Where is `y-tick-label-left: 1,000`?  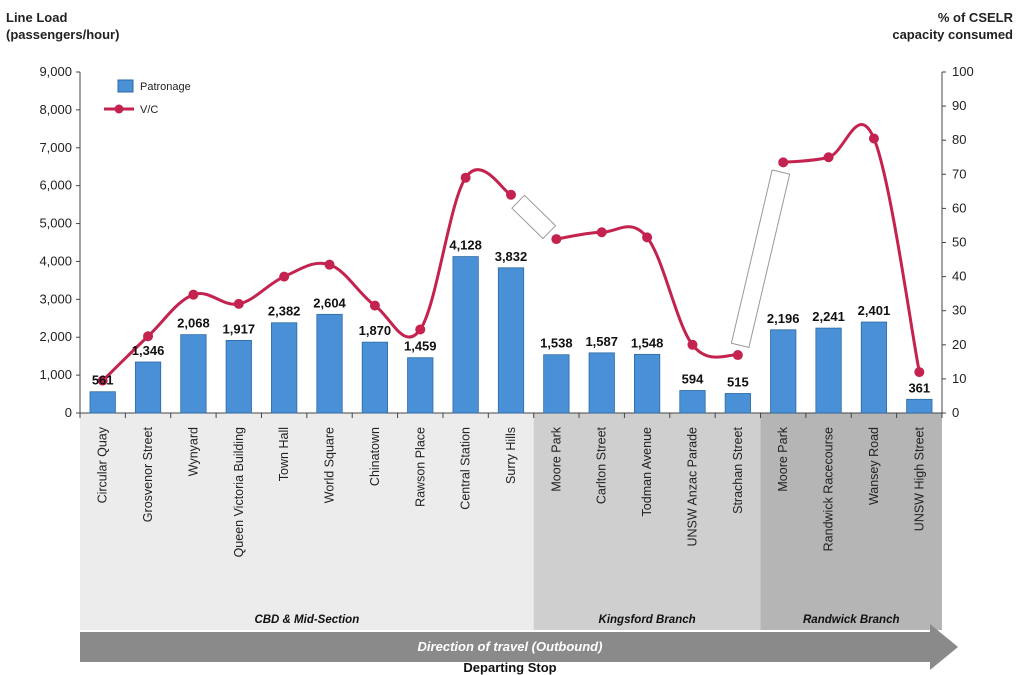 y-tick-label-left: 1,000 is located at coordinates (55, 374).